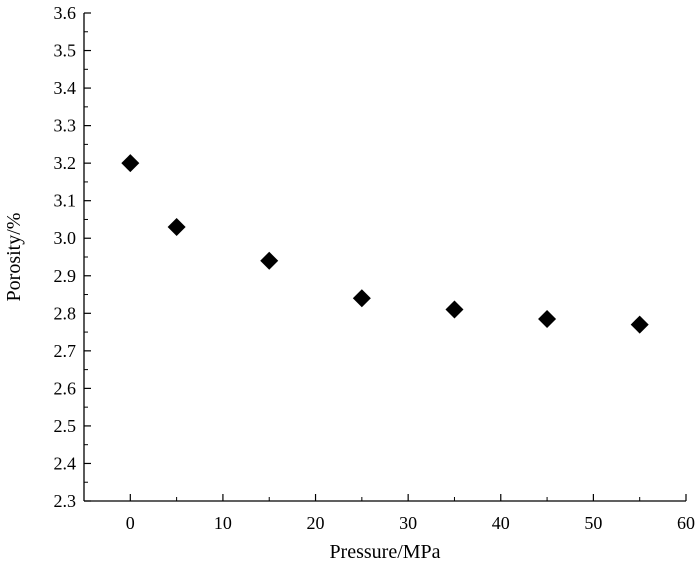 The height and width of the screenshot is (567, 700). What do you see at coordinates (65, 313) in the screenshot?
I see `y-tick-label: 2.8` at bounding box center [65, 313].